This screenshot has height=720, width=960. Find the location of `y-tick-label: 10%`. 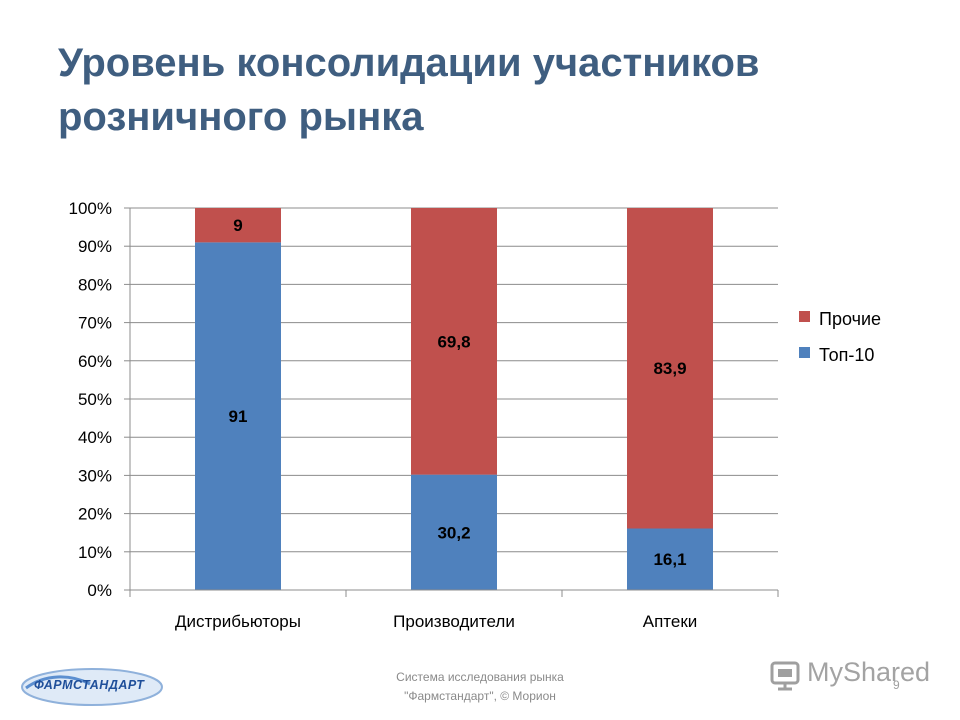

y-tick-label: 10% is located at coordinates (95, 552).